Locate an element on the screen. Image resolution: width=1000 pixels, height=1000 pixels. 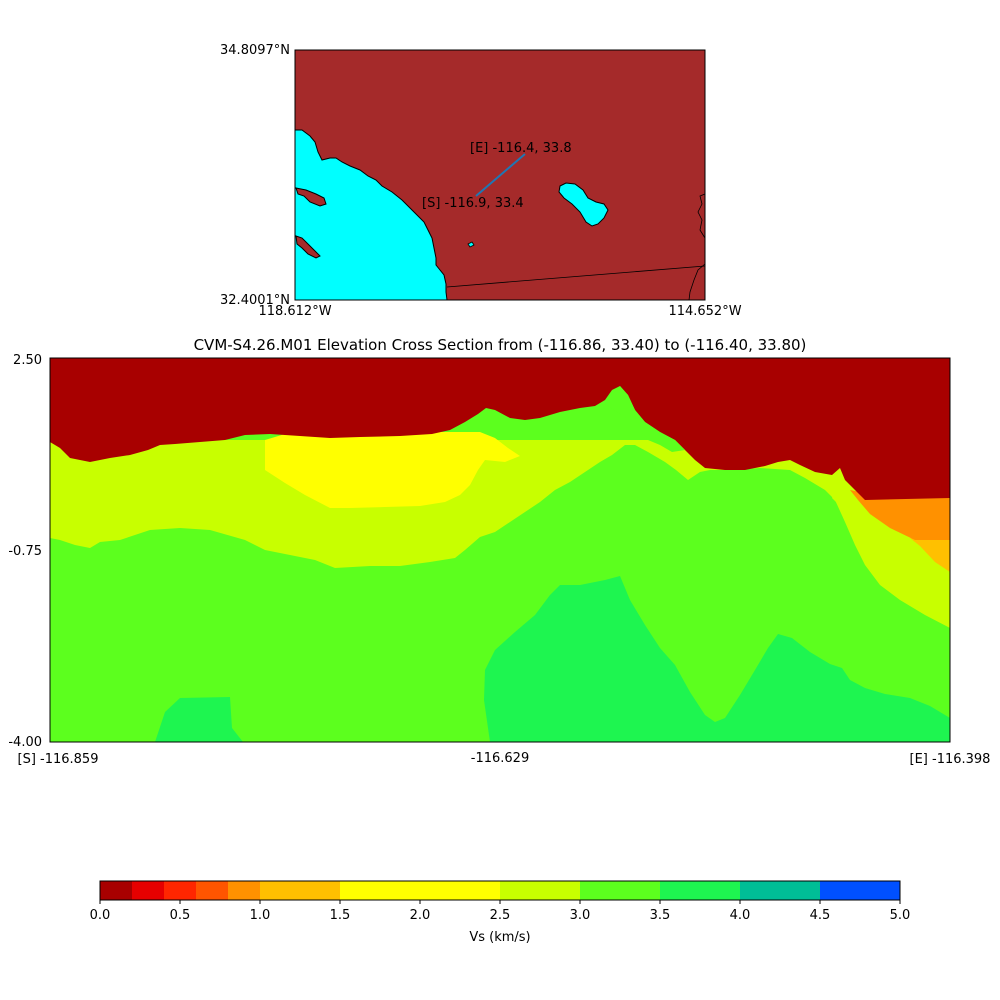
colorbar-tick-label: 1.5 is located at coordinates (340, 915).